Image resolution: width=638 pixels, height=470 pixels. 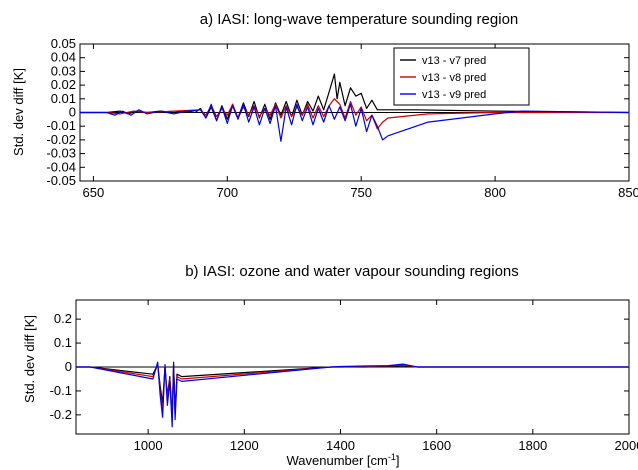 What do you see at coordinates (29, 359) in the screenshot?
I see `panel-b-ylabel: Std. dev diff [K]` at bounding box center [29, 359].